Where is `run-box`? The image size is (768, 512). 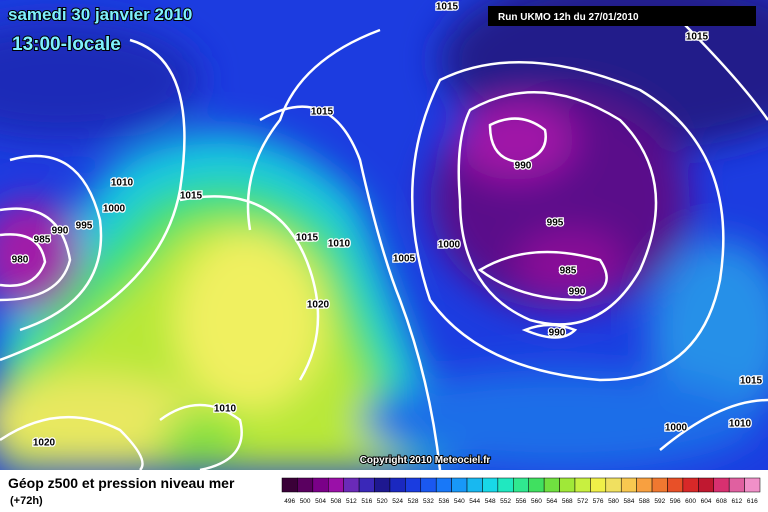 run-box is located at coordinates (622, 16).